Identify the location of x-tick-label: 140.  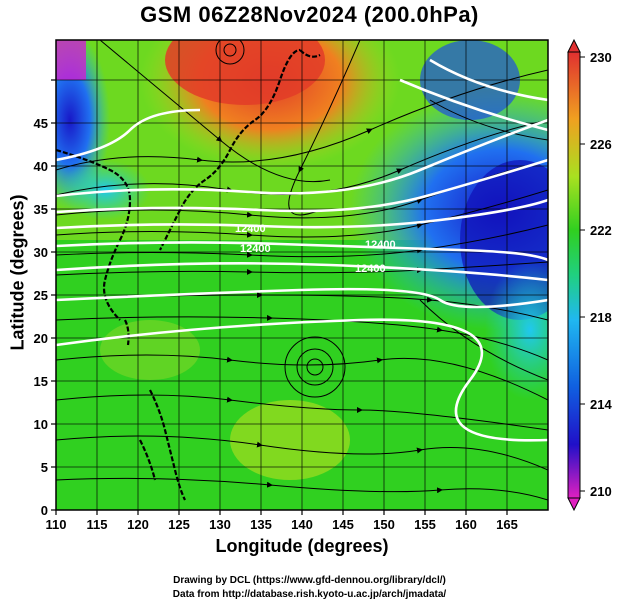
(302, 524).